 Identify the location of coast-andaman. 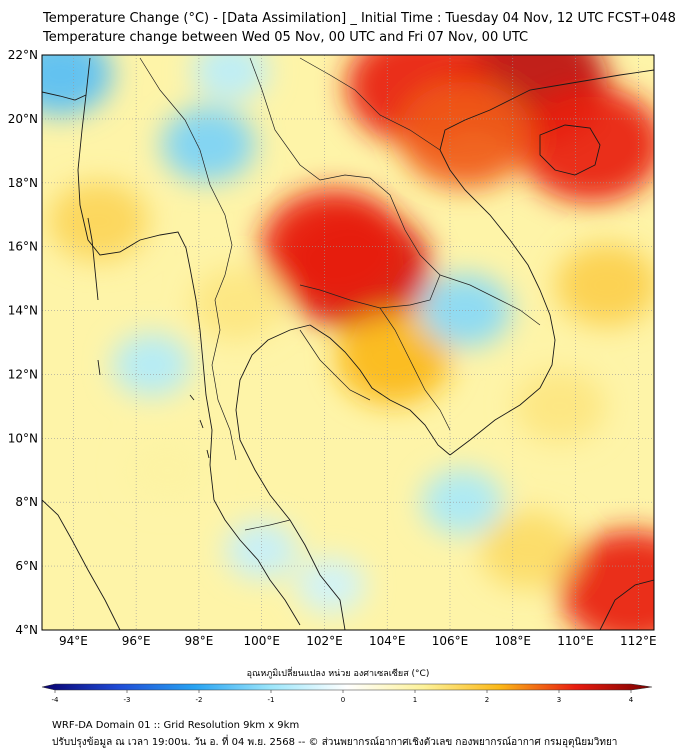
(94, 296).